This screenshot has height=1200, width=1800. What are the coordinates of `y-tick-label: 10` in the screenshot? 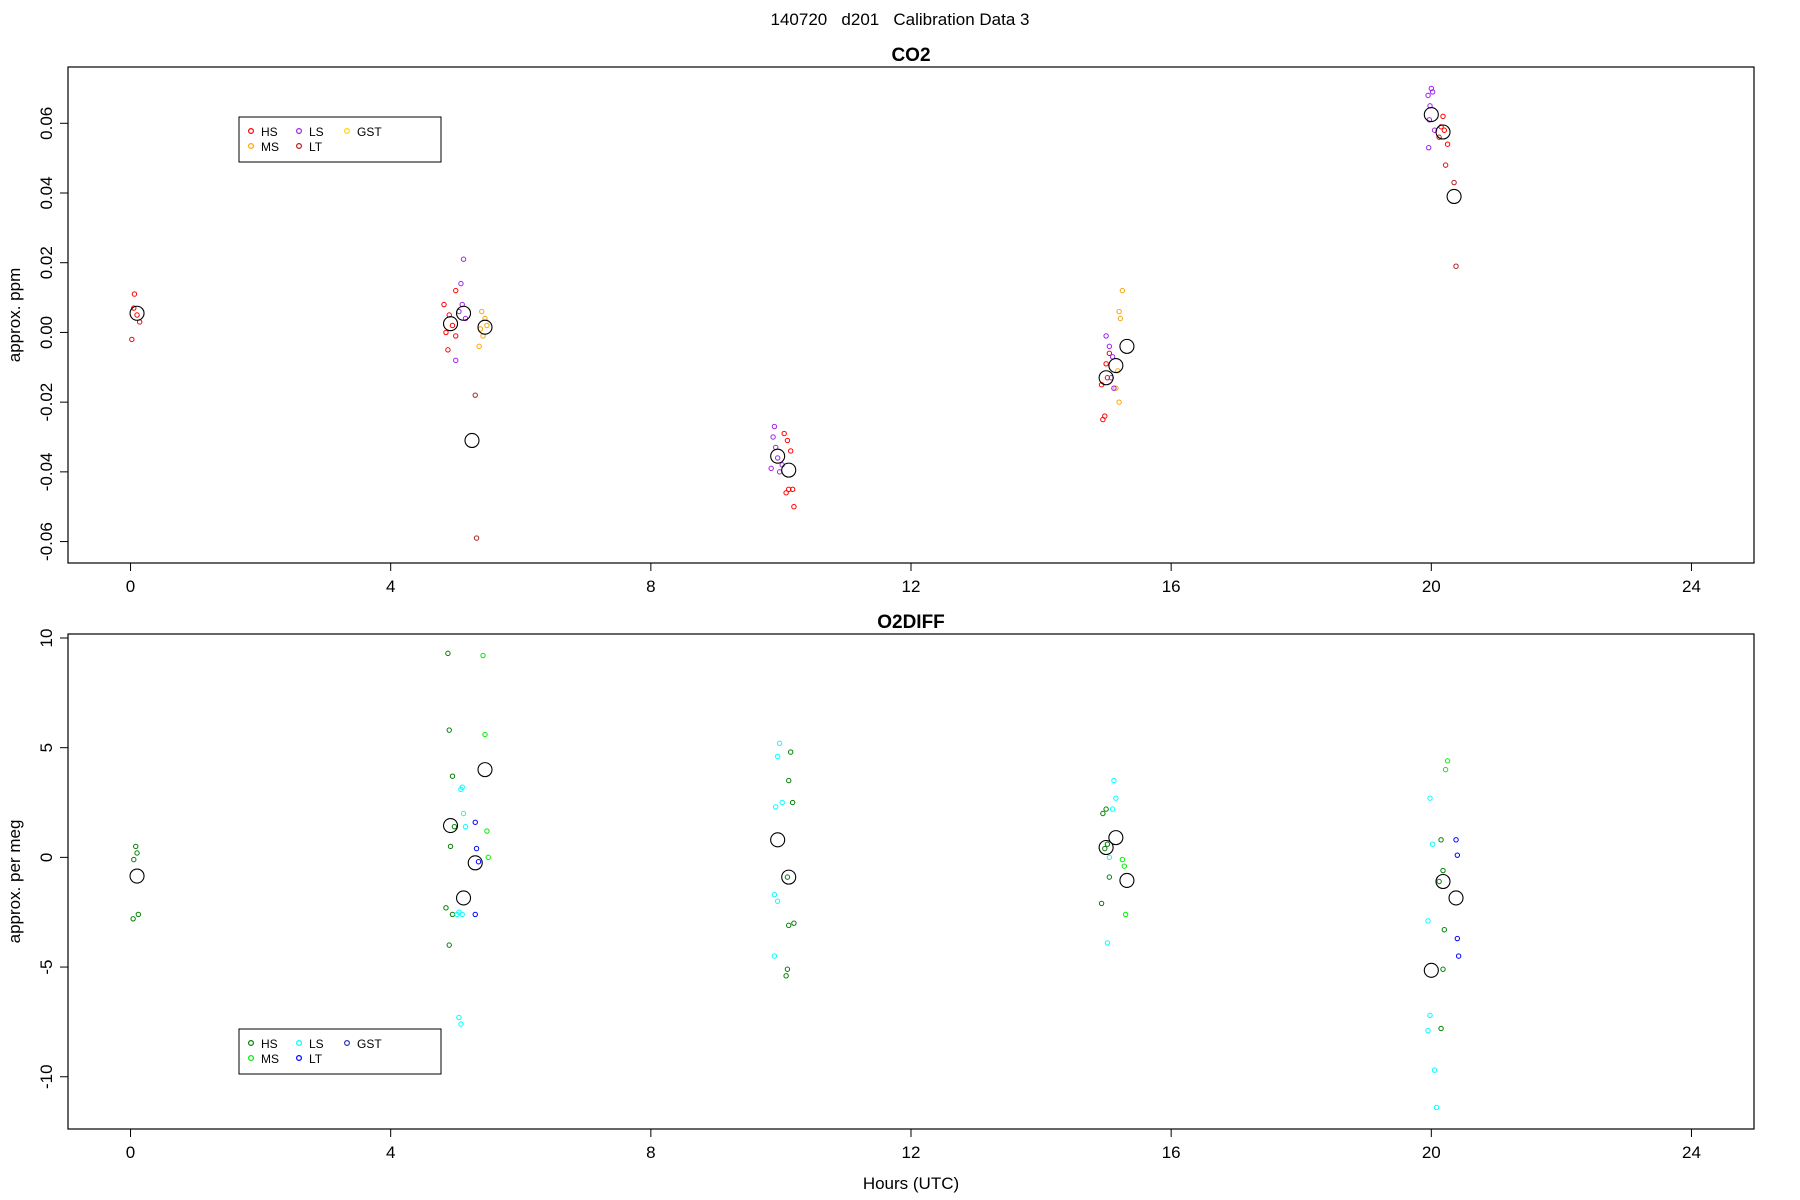 It's located at (46, 638).